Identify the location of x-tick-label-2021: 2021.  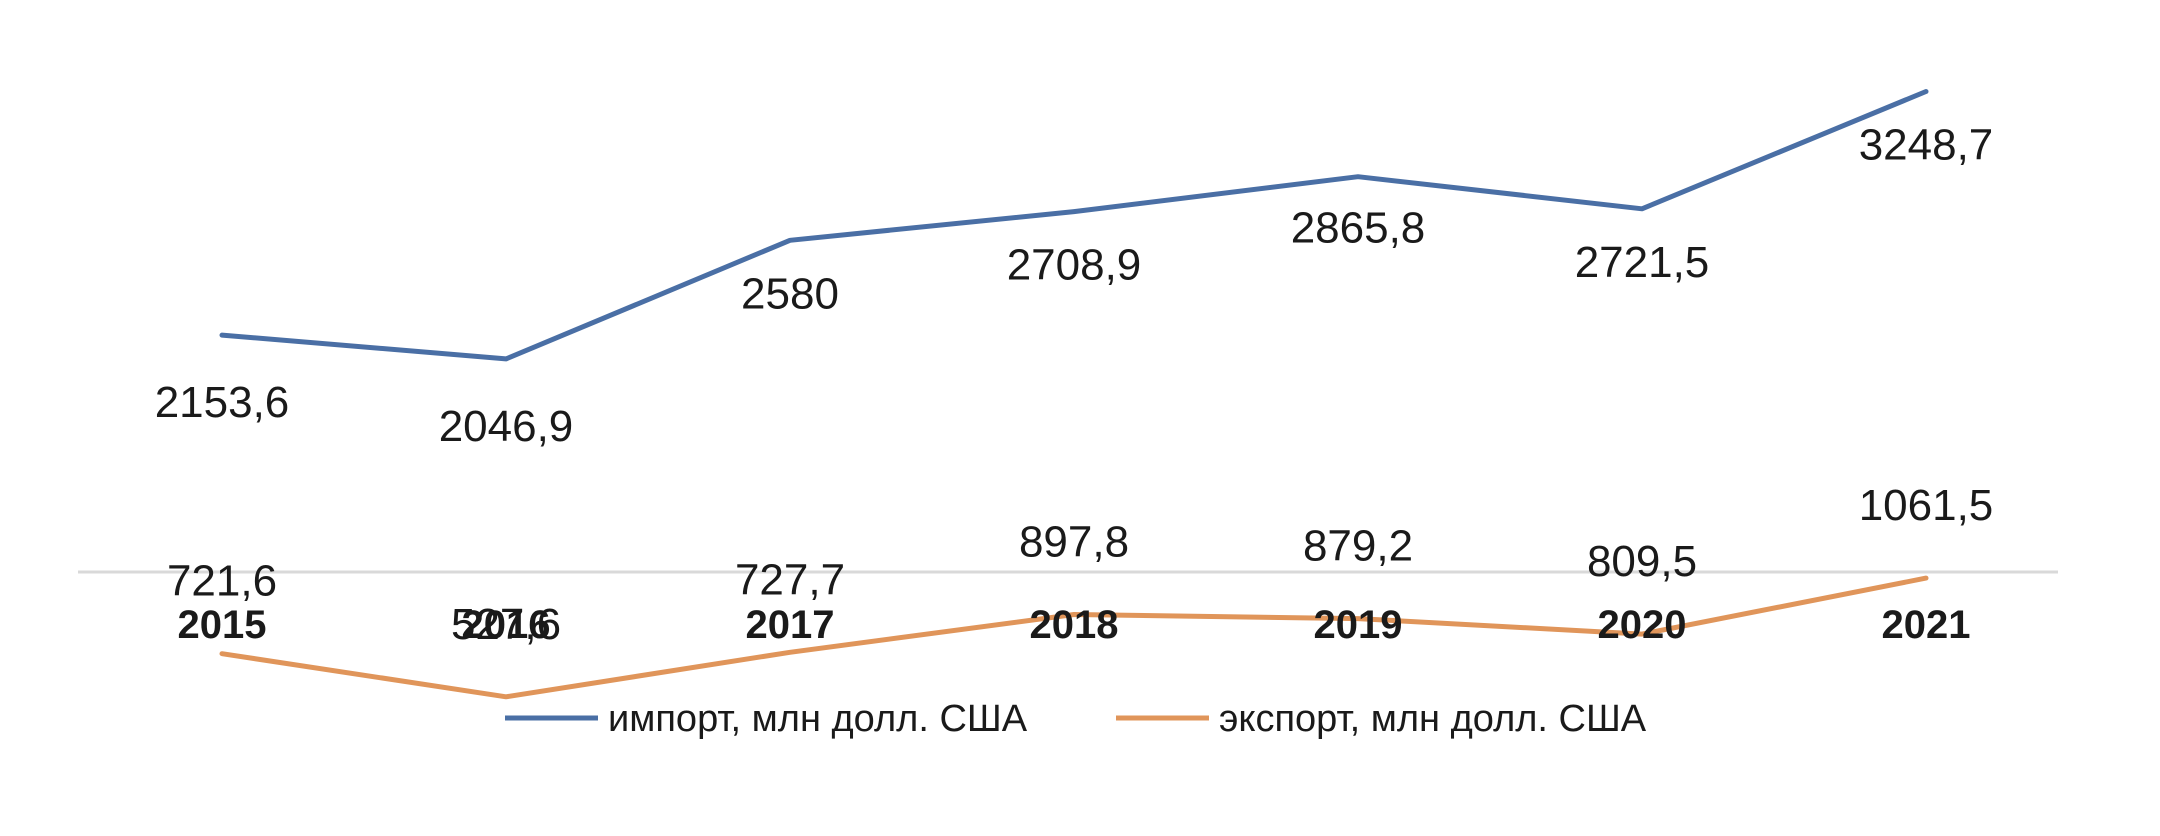
(1926, 625).